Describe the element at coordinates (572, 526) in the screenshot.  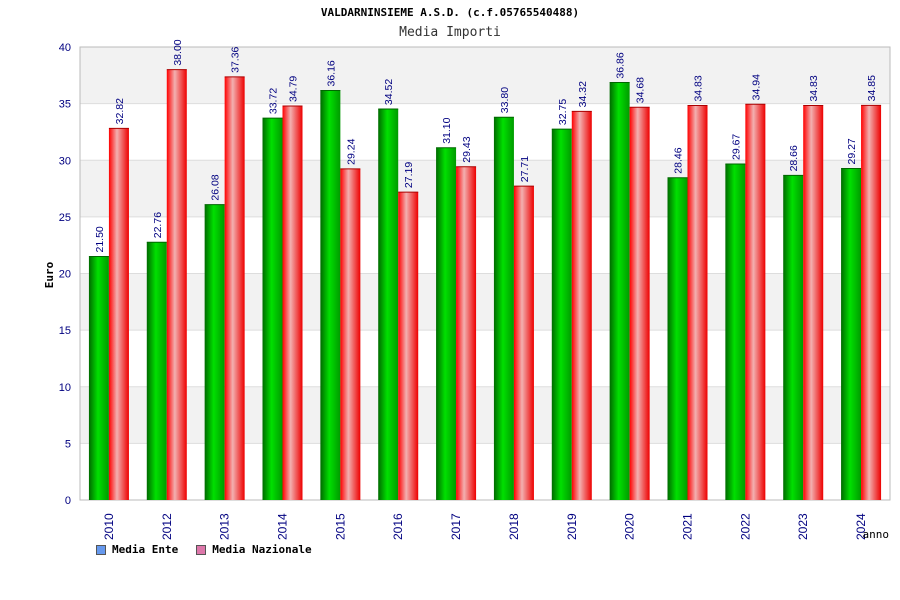
I see `x-tick-label: 2019` at that location.